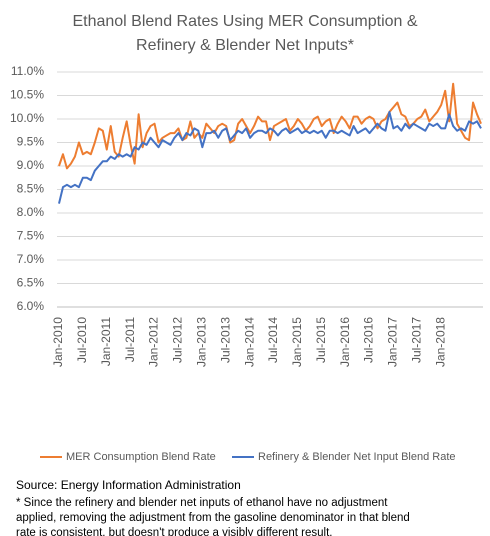  What do you see at coordinates (249, 342) in the screenshot?
I see `x-tick-label: Jan-2014` at bounding box center [249, 342].